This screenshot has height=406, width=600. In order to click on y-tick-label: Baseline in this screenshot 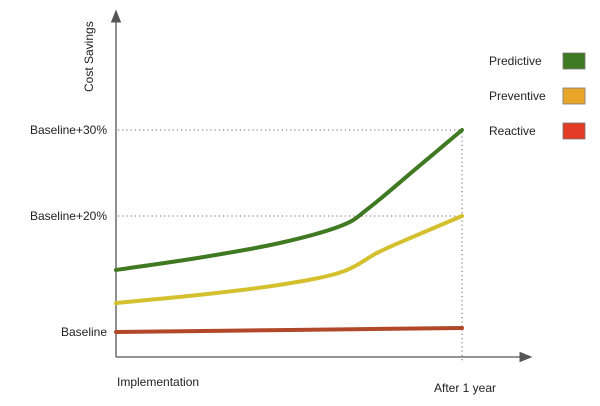, I will do `click(84, 332)`.